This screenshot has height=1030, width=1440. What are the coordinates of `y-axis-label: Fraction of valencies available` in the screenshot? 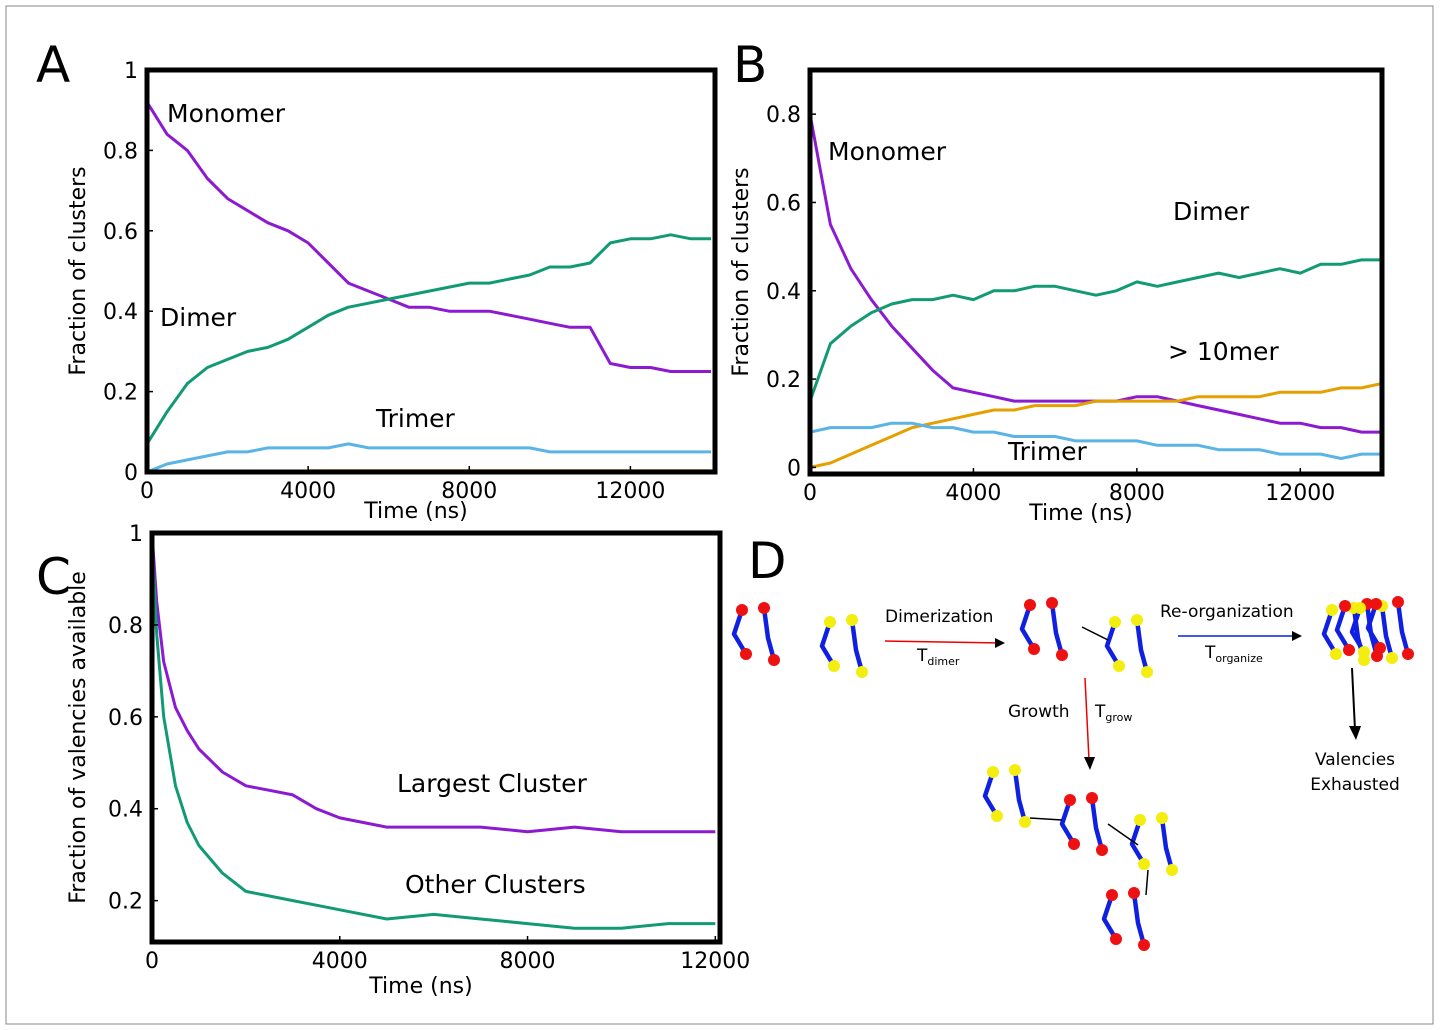 It's located at (78, 737).